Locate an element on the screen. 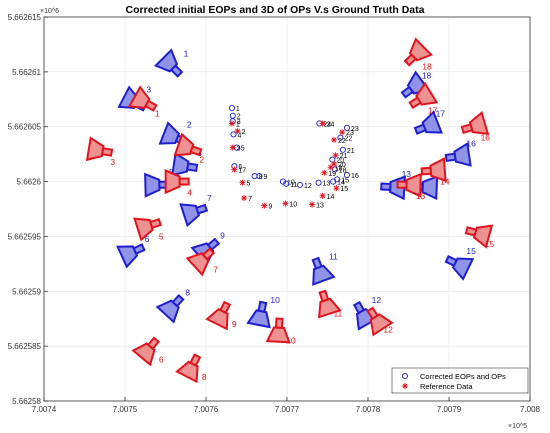  camera-label: 11 is located at coordinates (333, 256).